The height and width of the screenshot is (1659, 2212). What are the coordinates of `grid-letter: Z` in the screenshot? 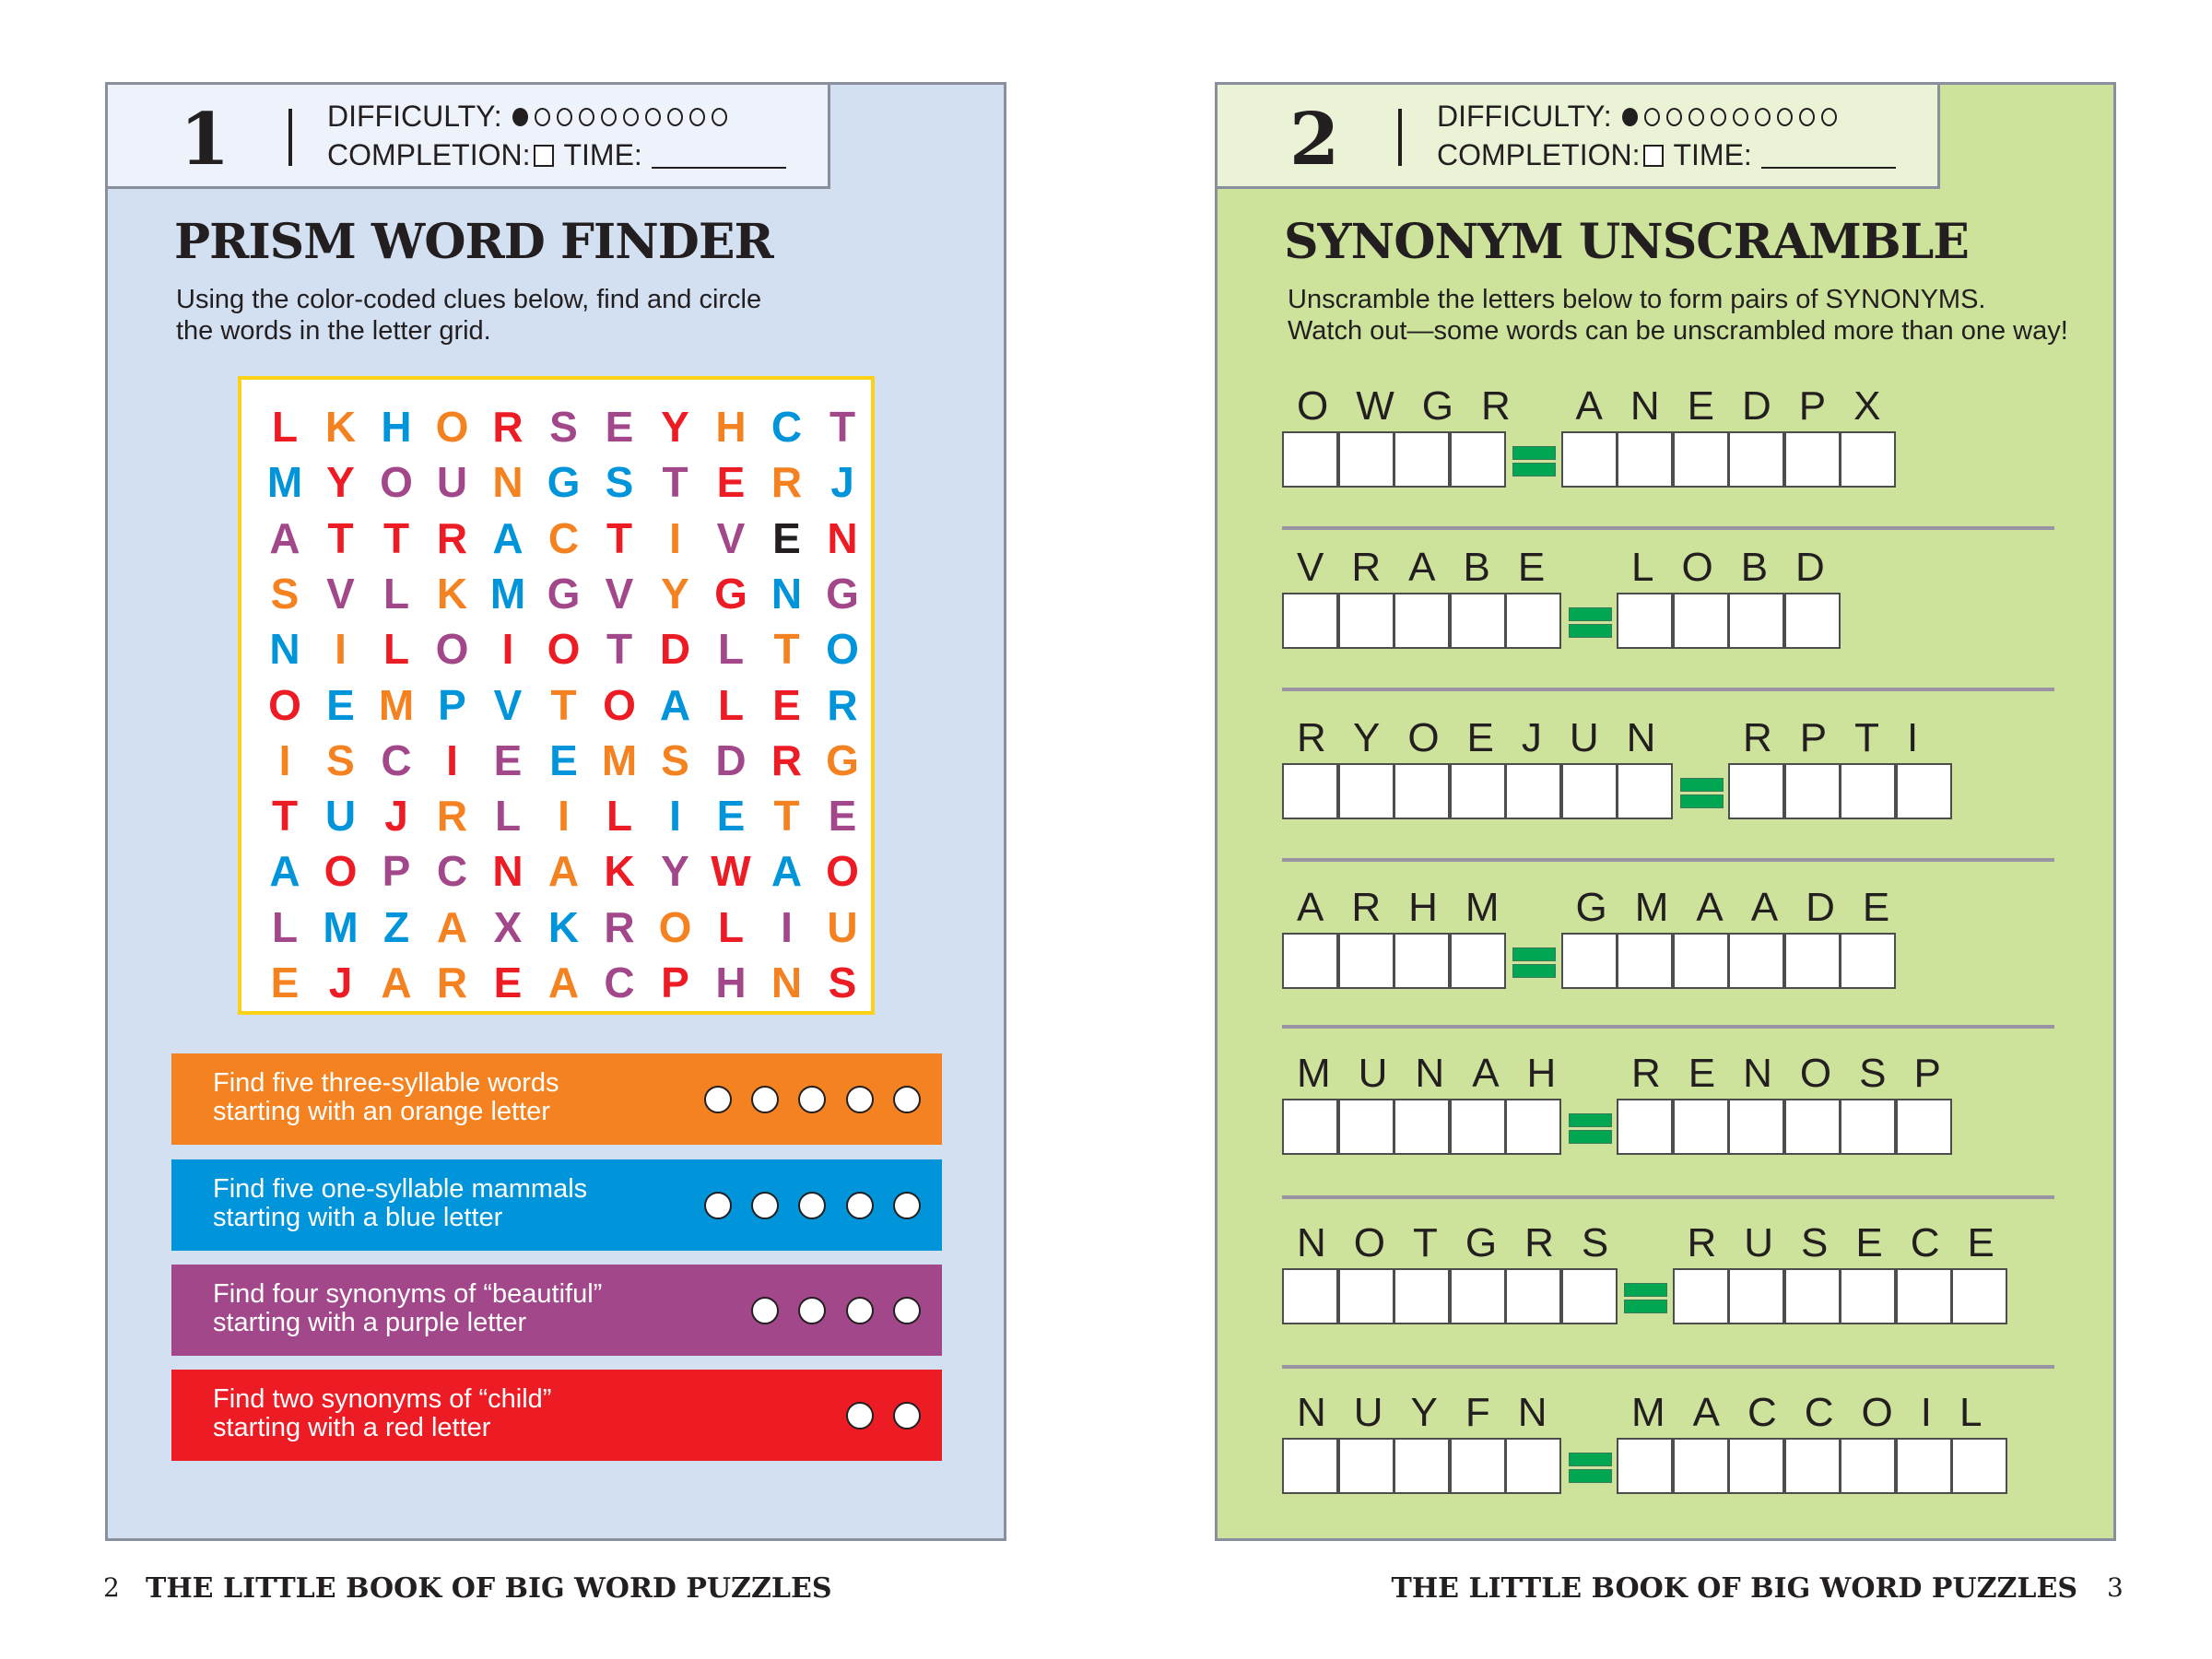 It's located at (396, 926).